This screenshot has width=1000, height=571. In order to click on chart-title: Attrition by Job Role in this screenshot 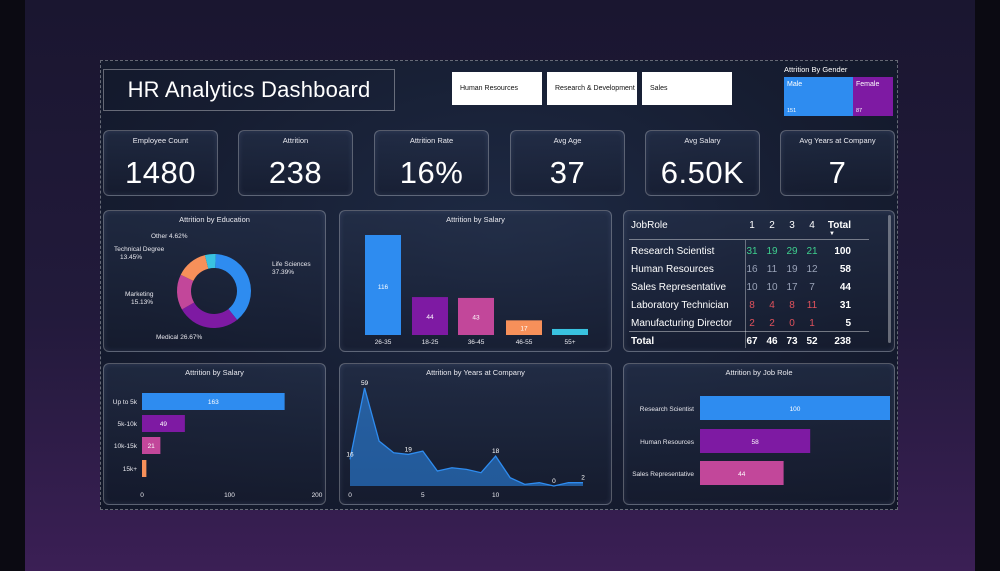, I will do `click(759, 372)`.